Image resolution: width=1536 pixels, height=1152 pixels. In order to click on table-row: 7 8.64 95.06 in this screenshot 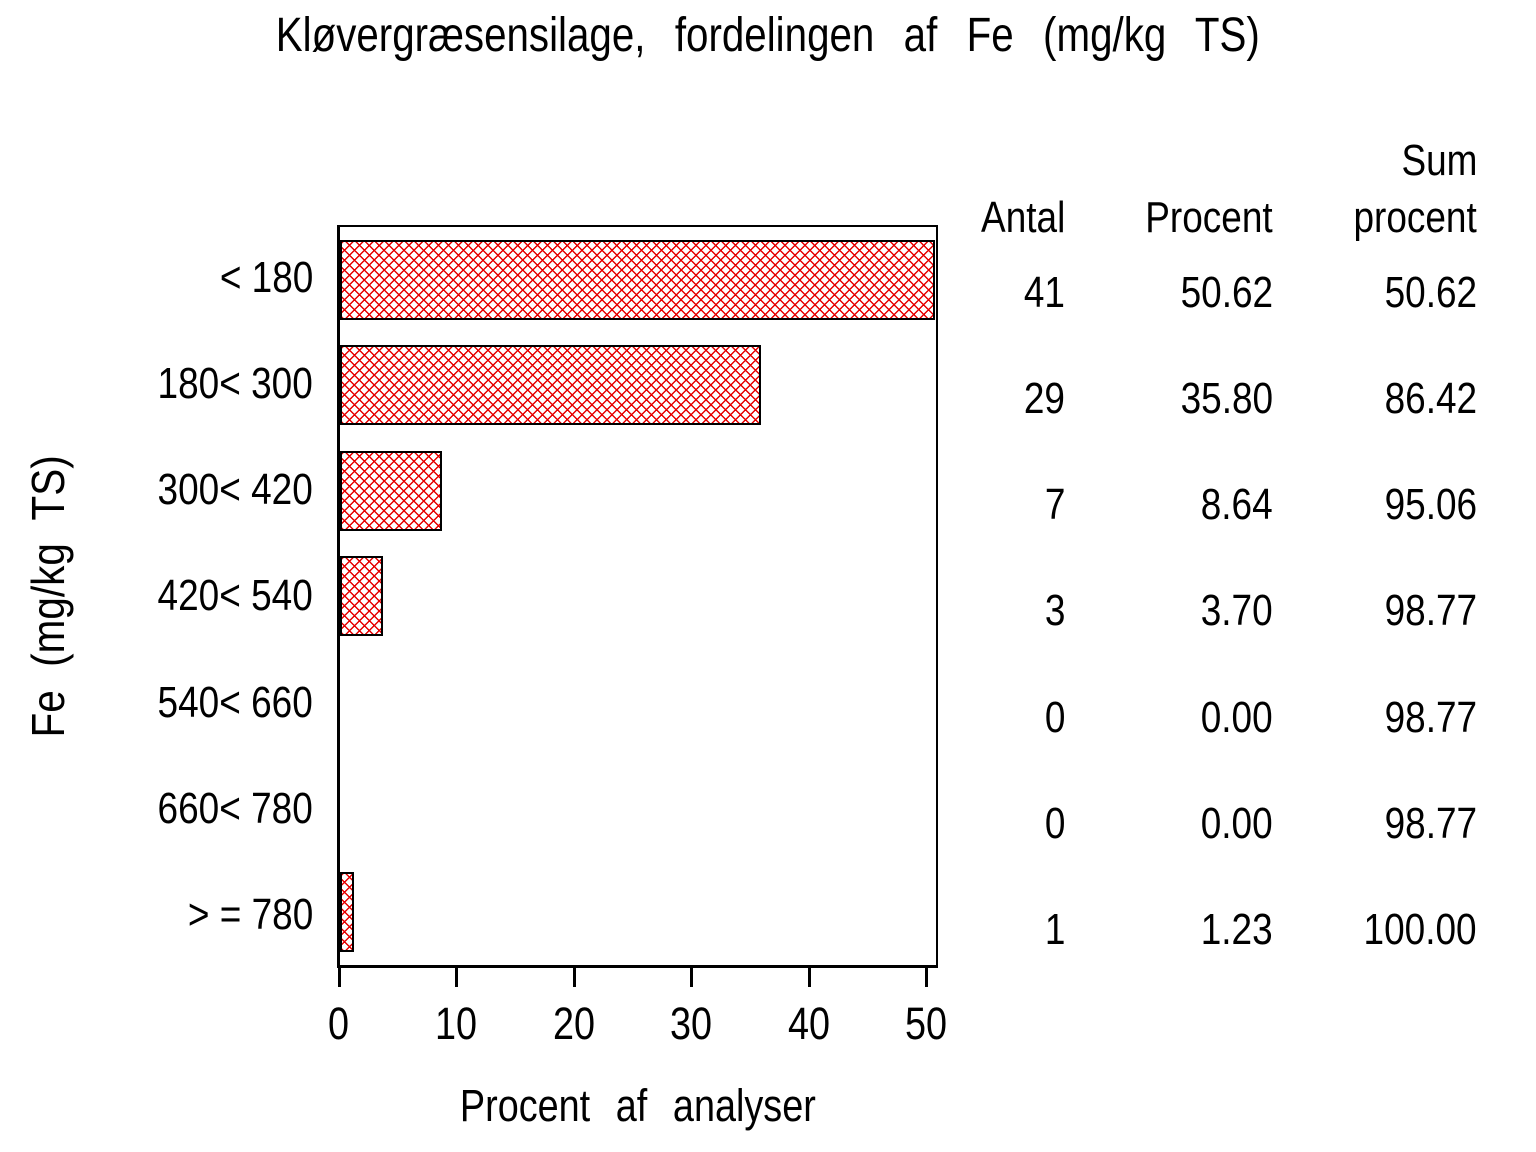, I will do `click(1213, 490)`.